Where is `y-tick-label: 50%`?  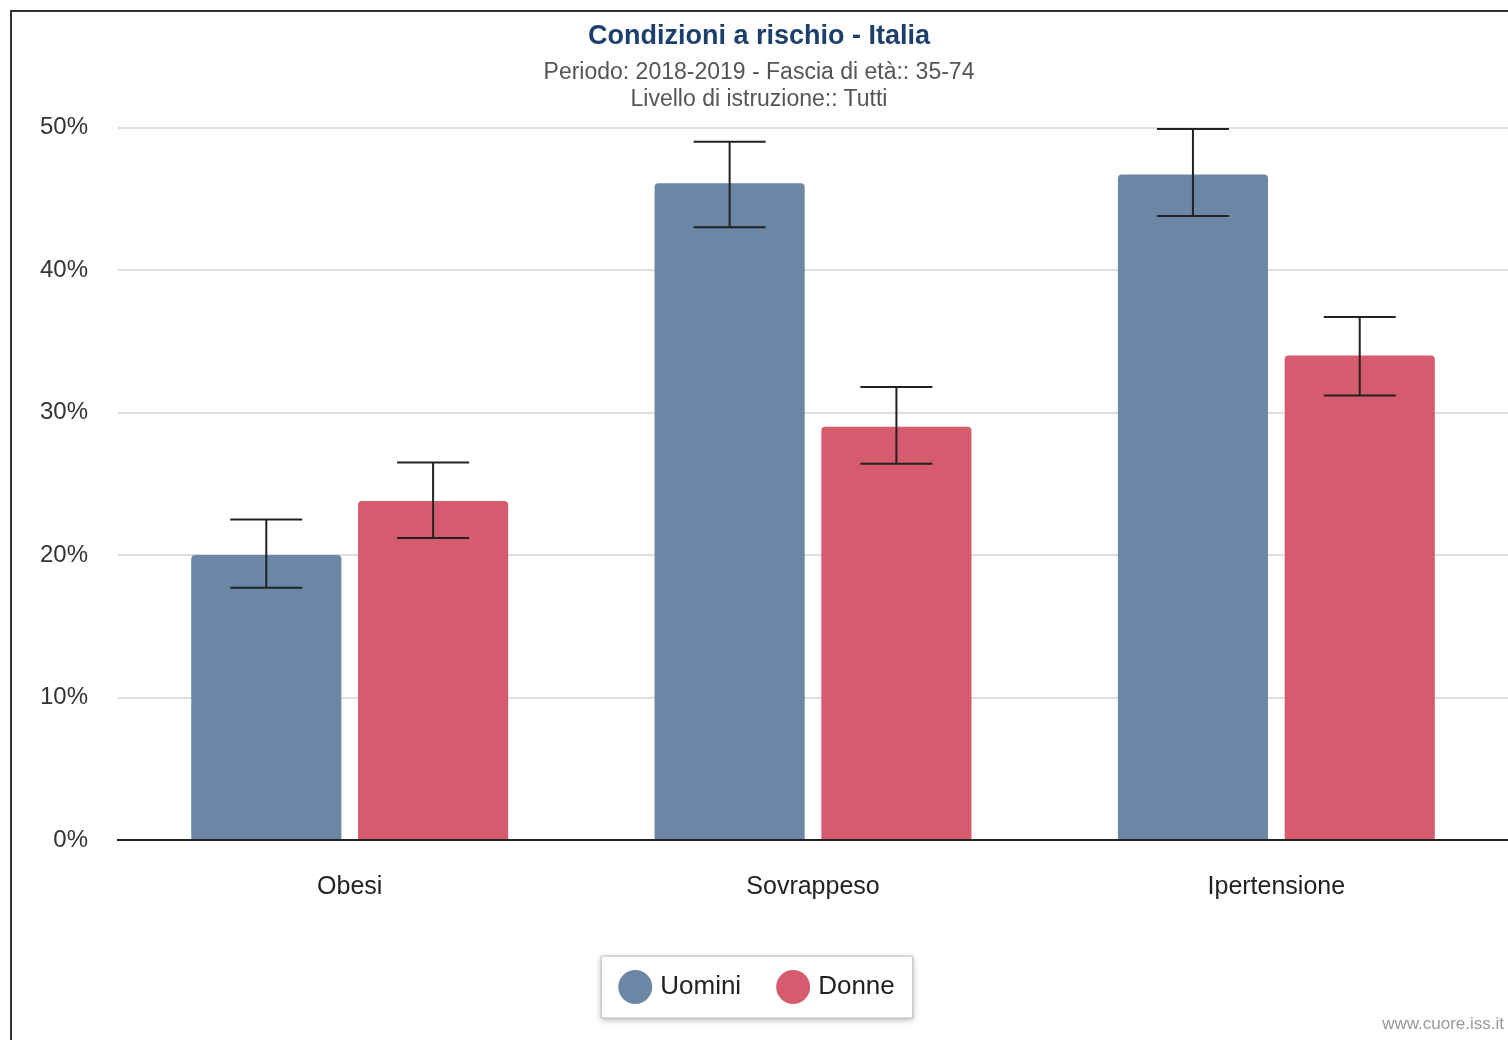 y-tick-label: 50% is located at coordinates (64, 126).